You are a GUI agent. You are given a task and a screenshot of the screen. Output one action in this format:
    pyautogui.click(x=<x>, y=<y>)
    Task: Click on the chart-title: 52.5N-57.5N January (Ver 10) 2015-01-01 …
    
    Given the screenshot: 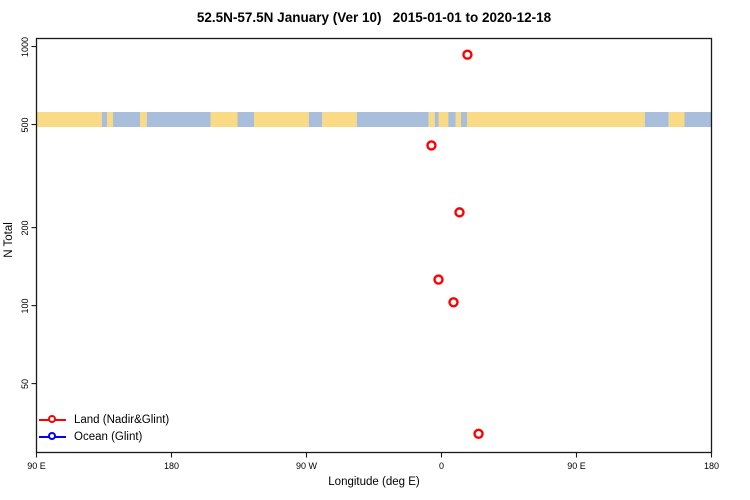 What is the action you would take?
    pyautogui.click(x=374, y=17)
    